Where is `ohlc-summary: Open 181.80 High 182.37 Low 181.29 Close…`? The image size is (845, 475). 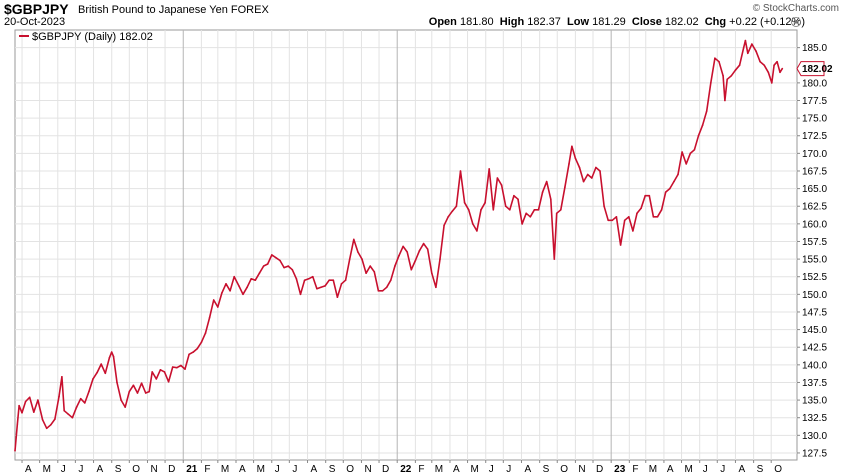 ohlc-summary: Open 181.80 High 182.37 Low 181.29 Close… is located at coordinates (617, 22).